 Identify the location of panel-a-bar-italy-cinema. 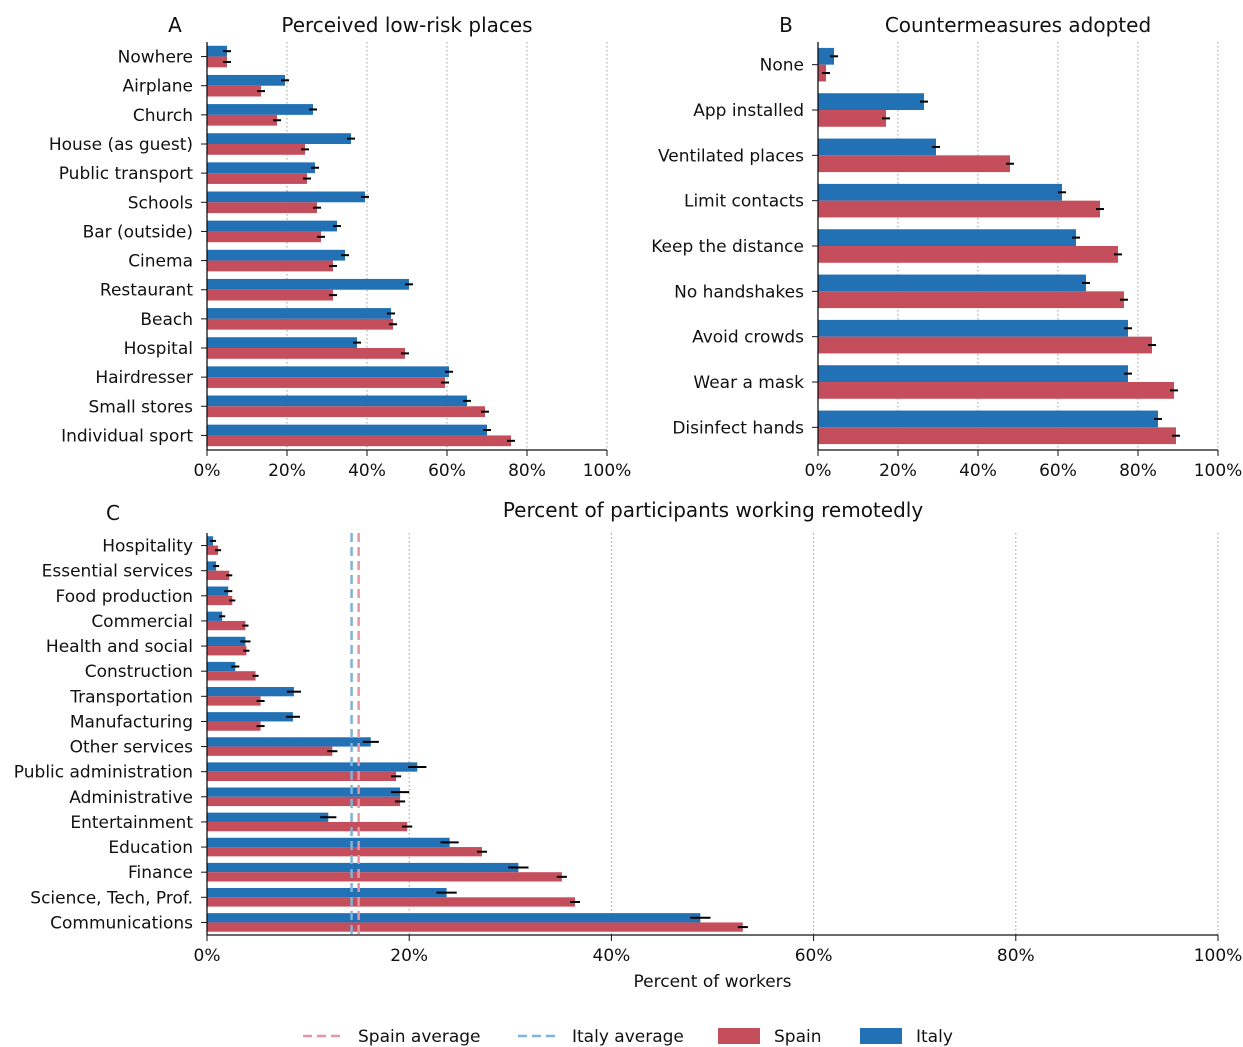
(276, 255).